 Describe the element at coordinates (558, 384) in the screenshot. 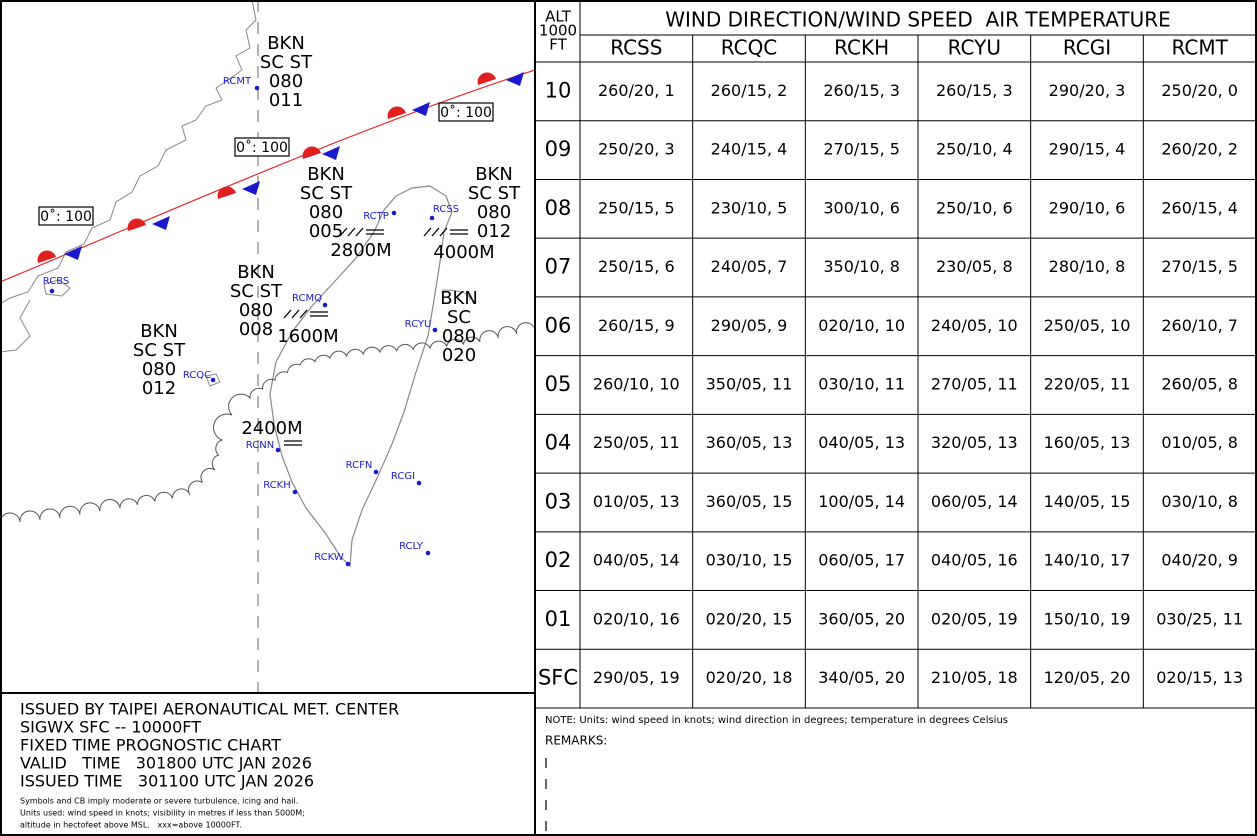

I see `altitude: 05` at that location.